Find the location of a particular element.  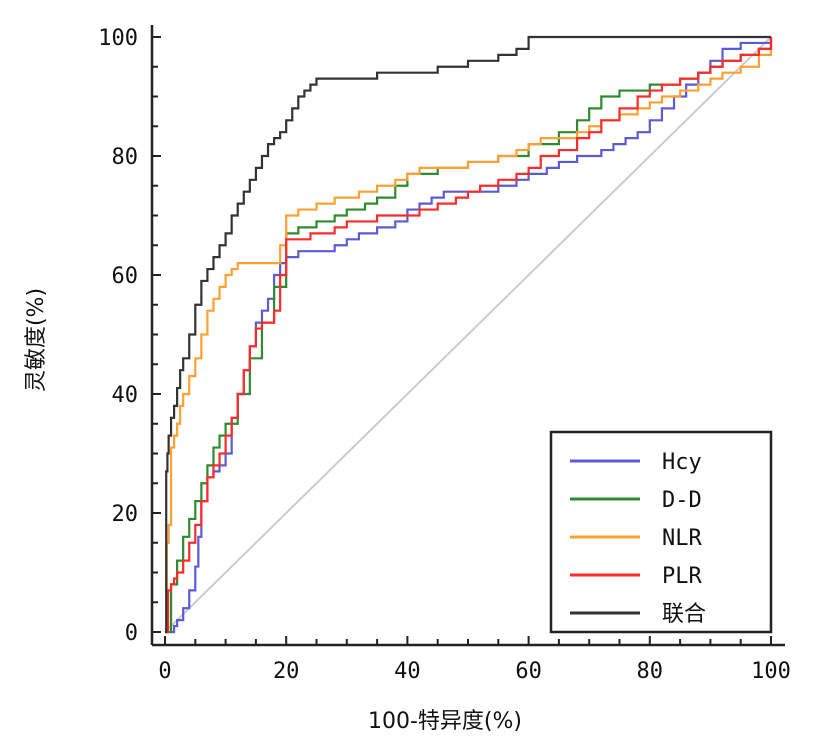

legend-label: NLR is located at coordinates (682, 538).